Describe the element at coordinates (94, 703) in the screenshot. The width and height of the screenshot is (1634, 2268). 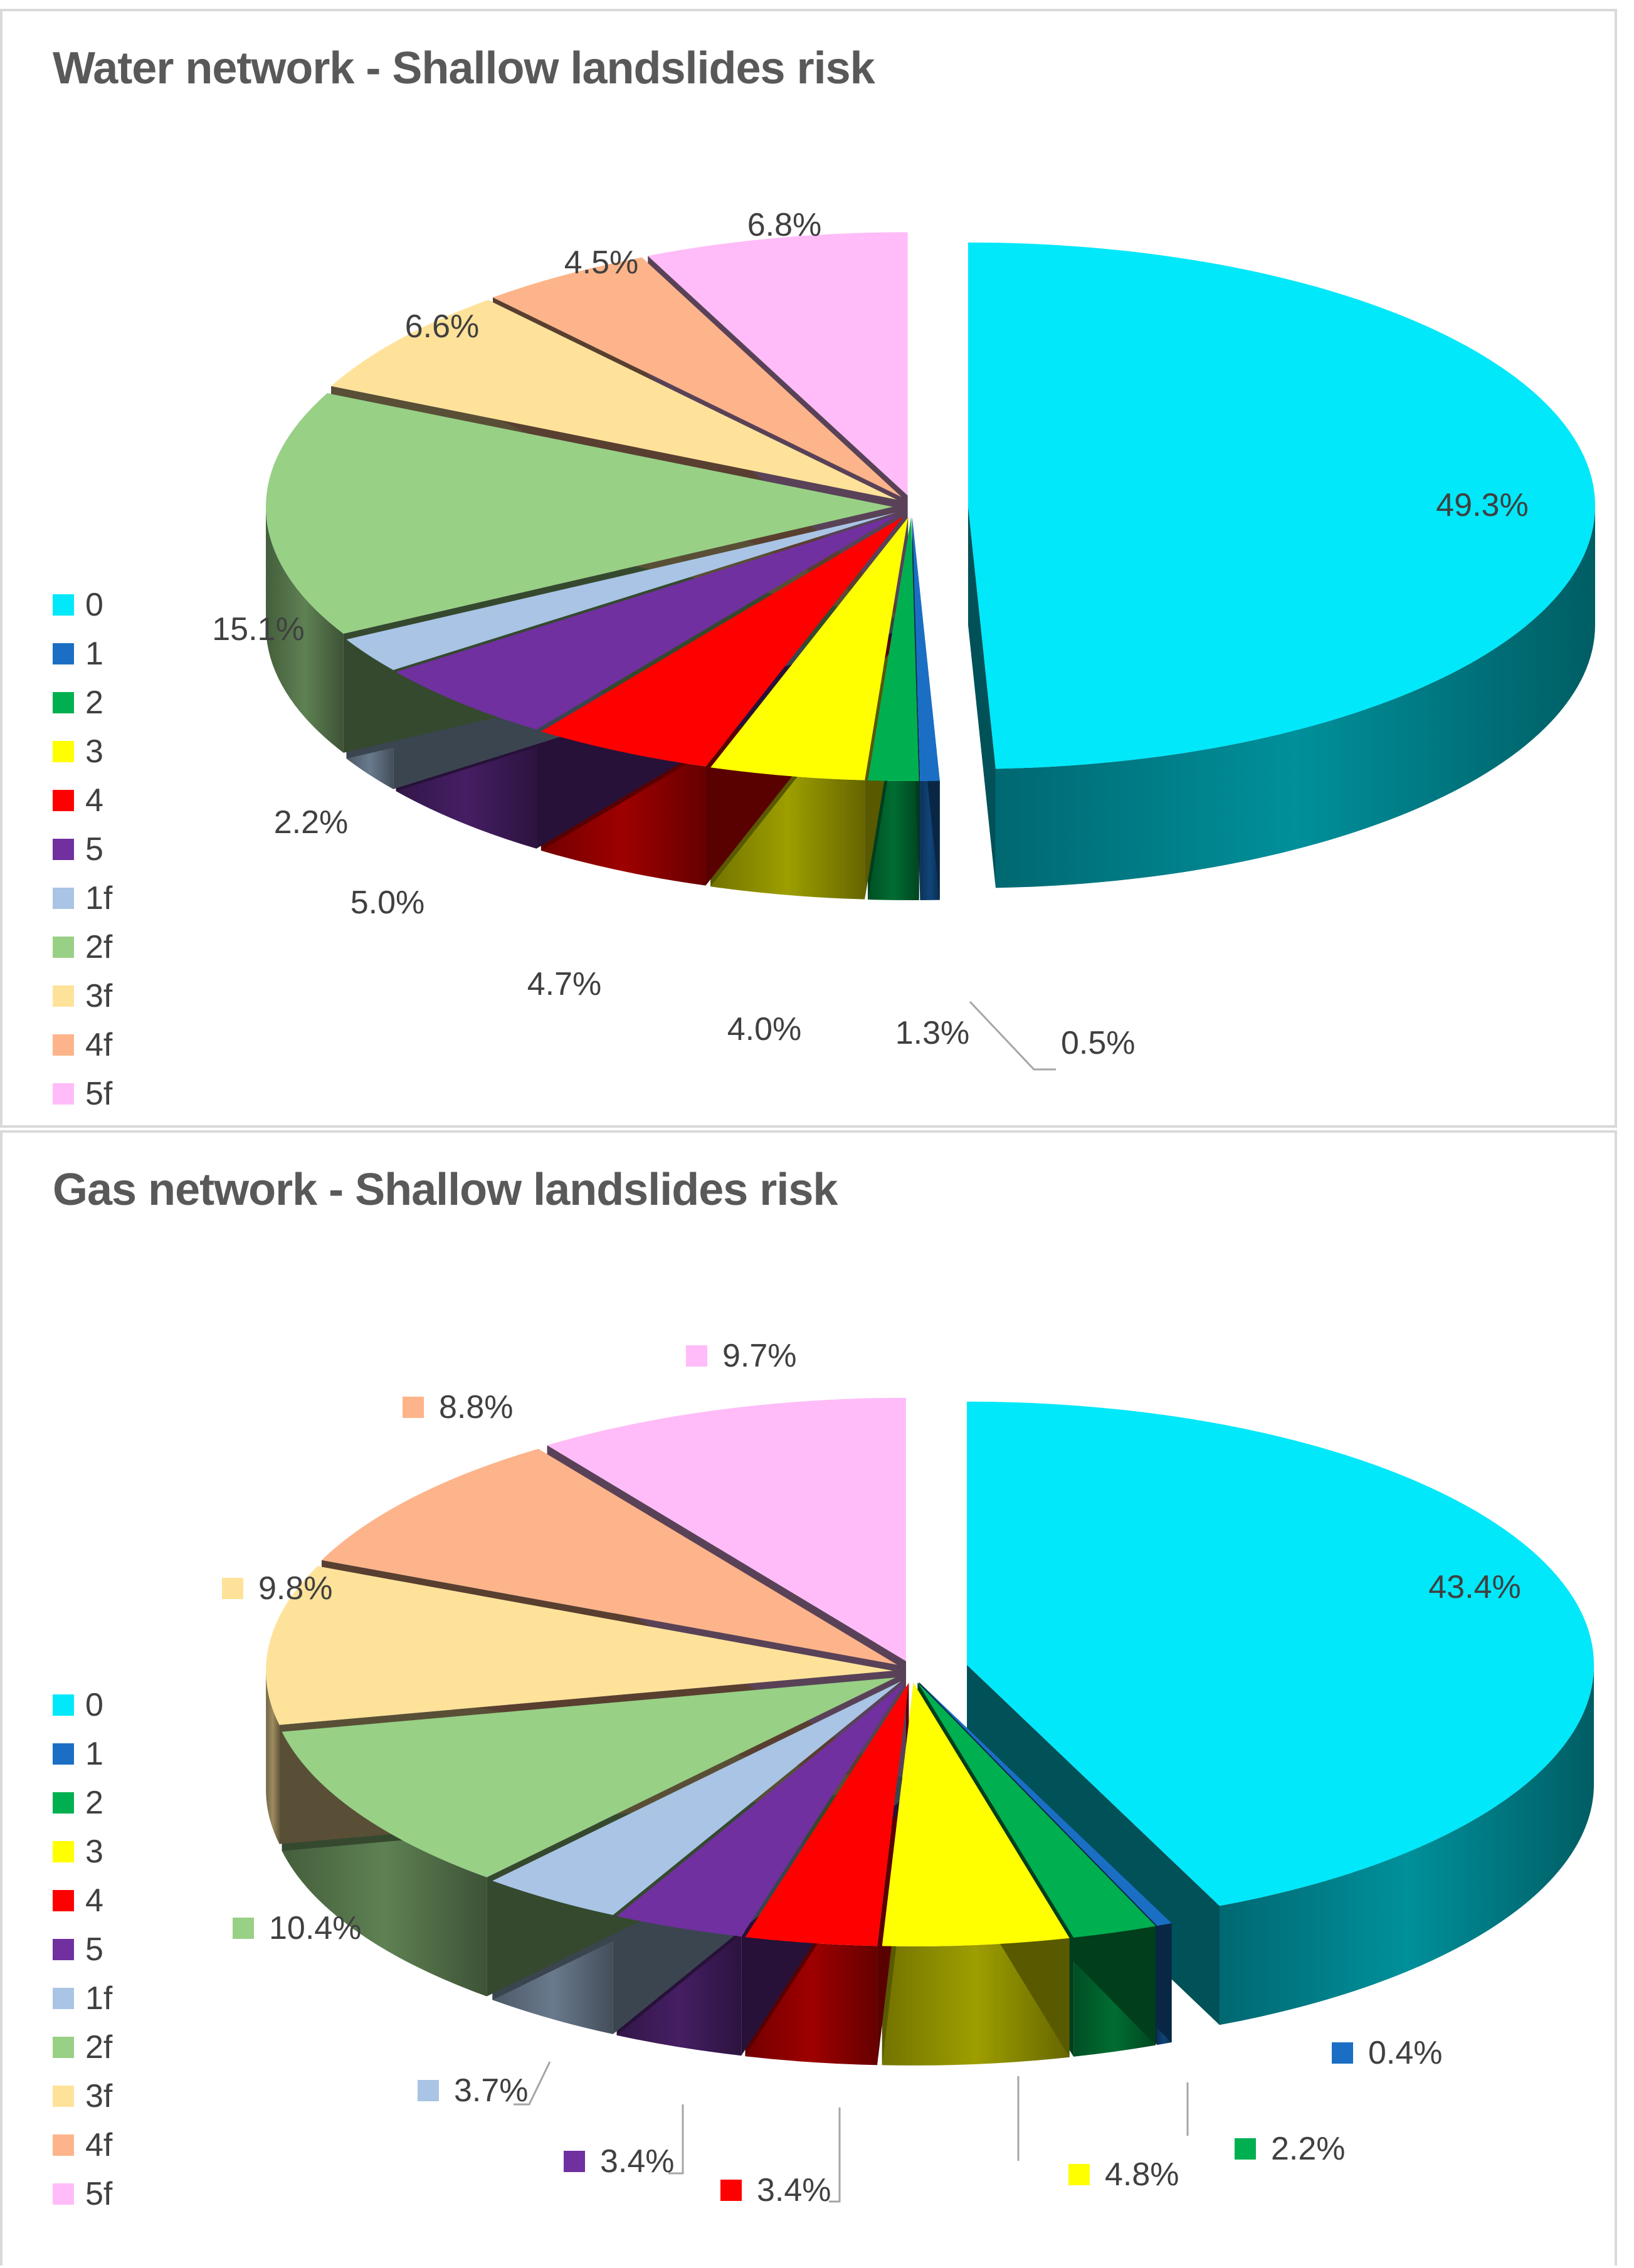
I see `legend-label: 2` at that location.